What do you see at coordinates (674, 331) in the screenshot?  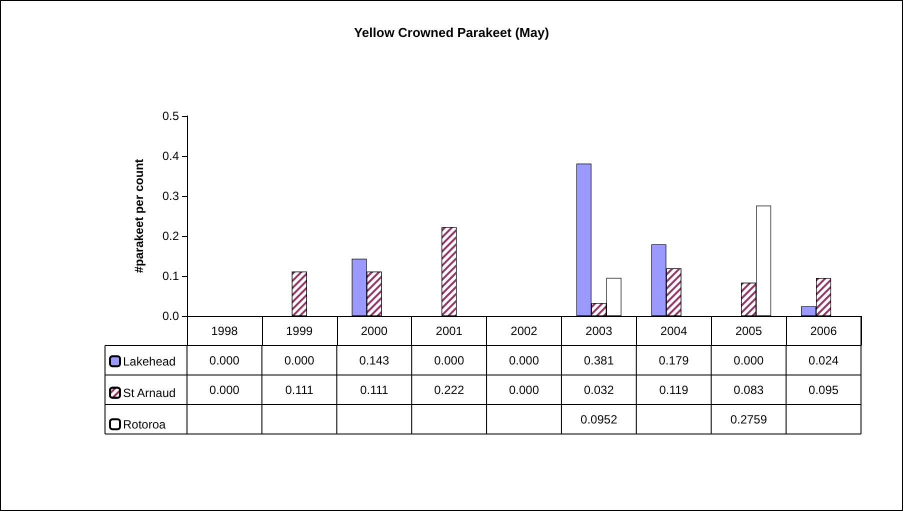 I see `x-tick-label: 2004` at bounding box center [674, 331].